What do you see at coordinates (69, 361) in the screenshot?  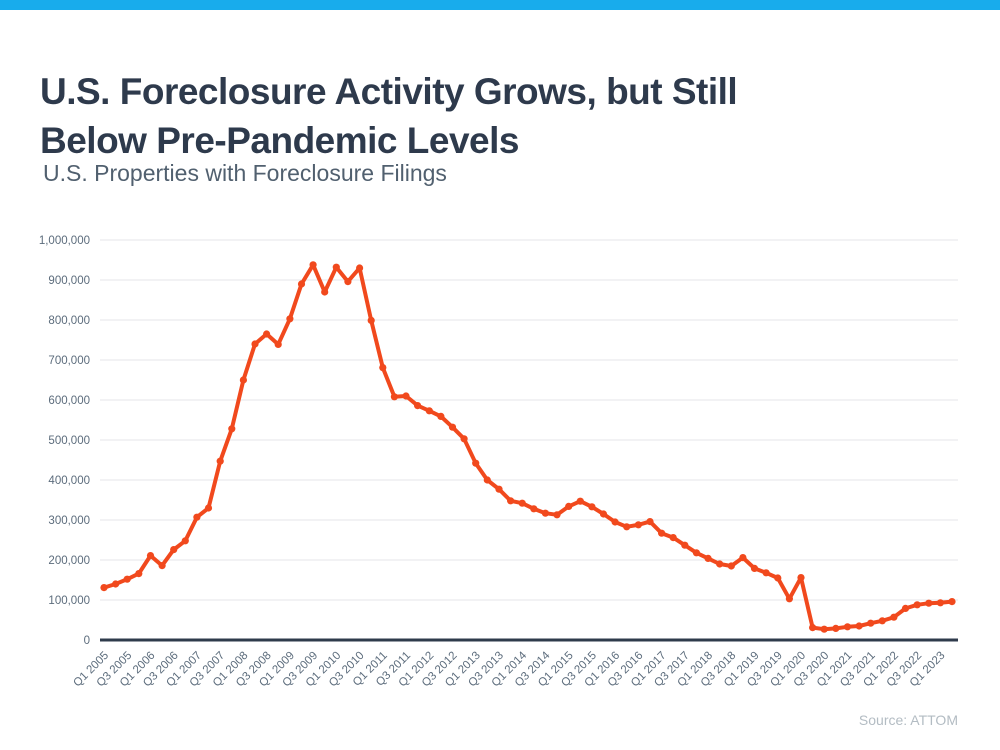 I see `y-tick-label: 700,000` at bounding box center [69, 361].